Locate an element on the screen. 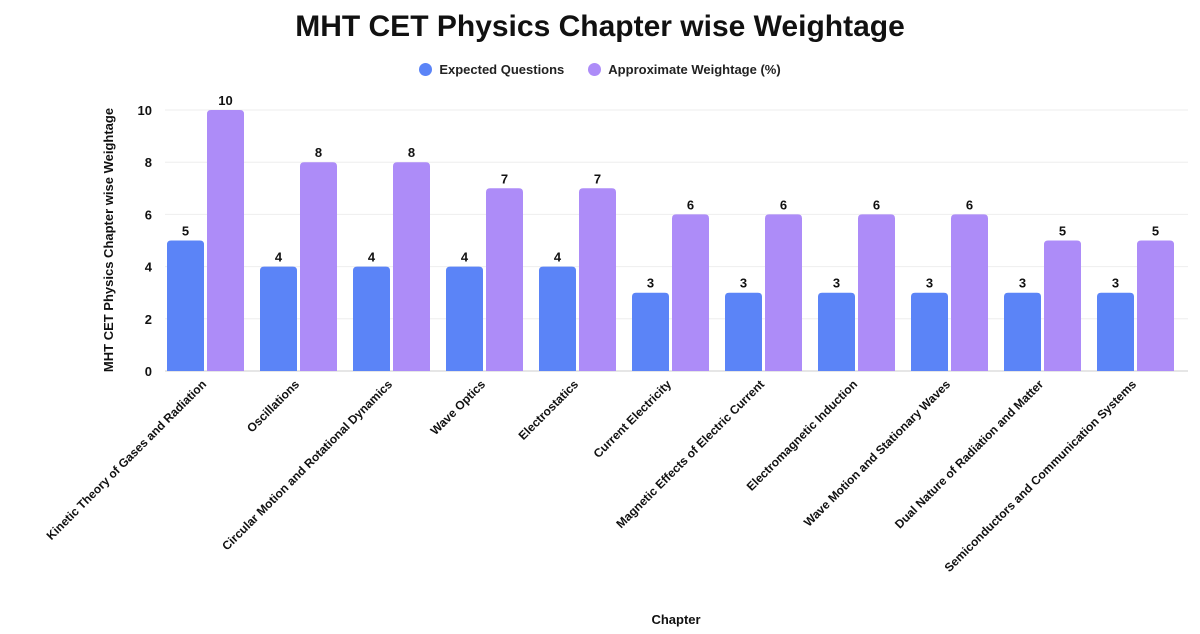 This screenshot has width=1200, height=634. x-tick-label-current-electricity: Current Electricity is located at coordinates (633, 419).